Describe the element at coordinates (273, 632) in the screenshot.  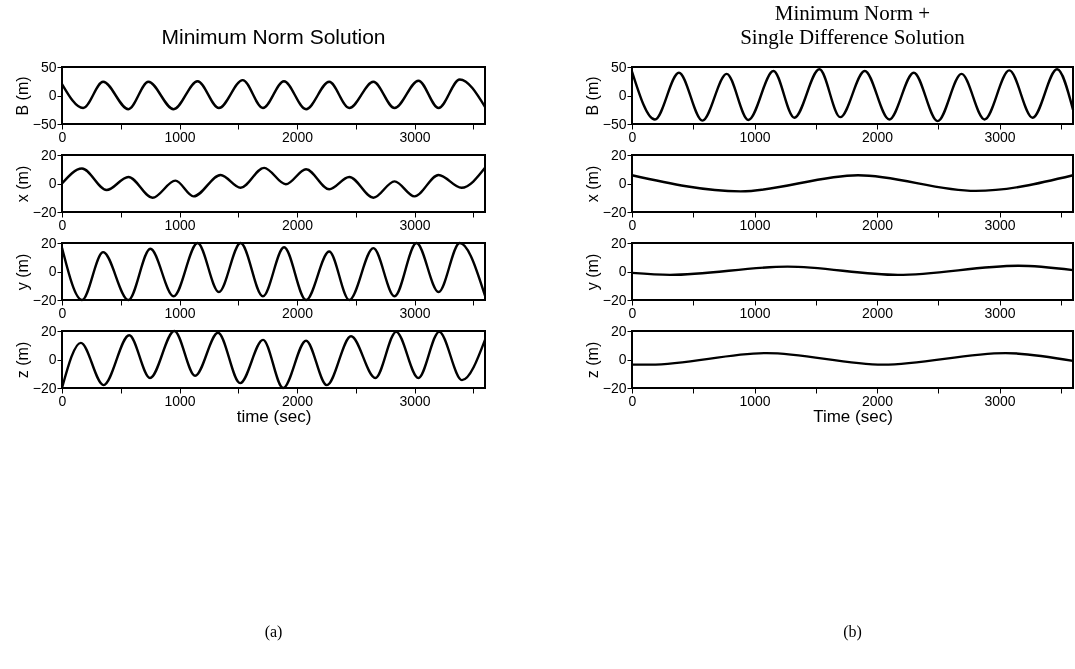
I see `text: (a)` at that location.